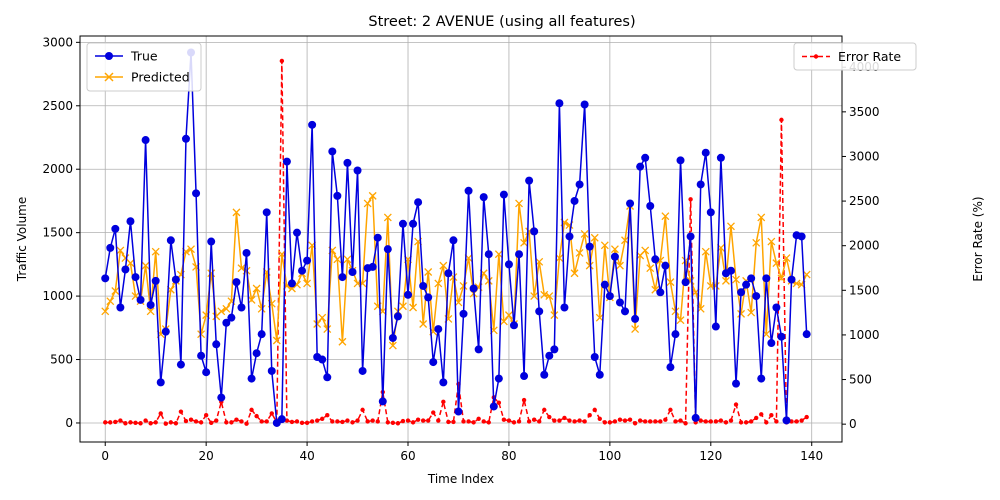 Image resolution: width=1000 pixels, height=500 pixels. What do you see at coordinates (144, 56) in the screenshot?
I see `legend-true-label: True` at bounding box center [144, 56].